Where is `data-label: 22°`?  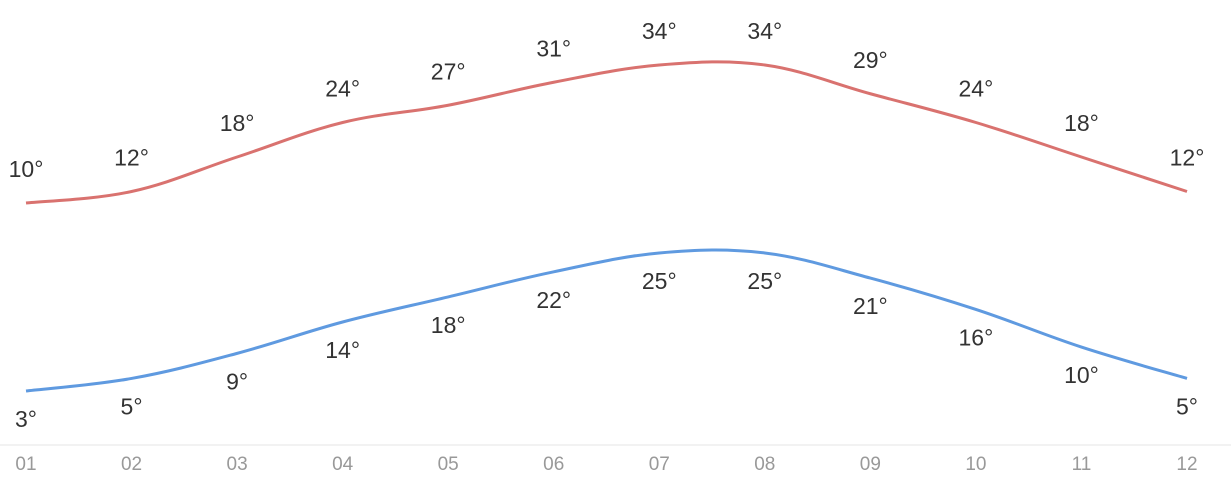
data-label: 22° is located at coordinates (553, 300).